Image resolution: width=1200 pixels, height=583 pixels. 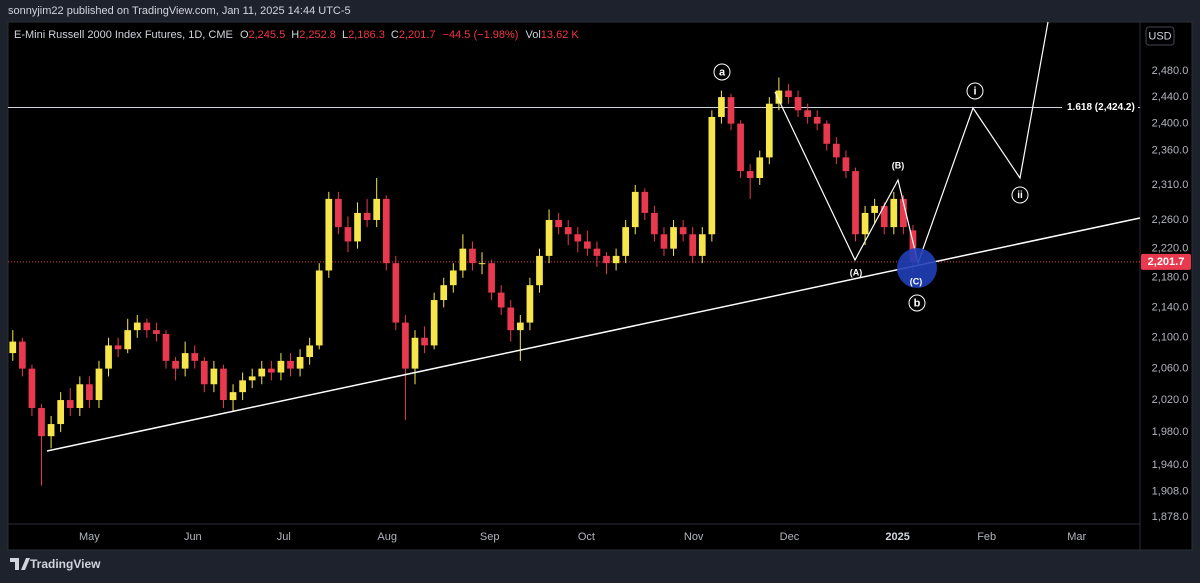 I want to click on y-tick-label: 2,400.0, so click(x=1170, y=124).